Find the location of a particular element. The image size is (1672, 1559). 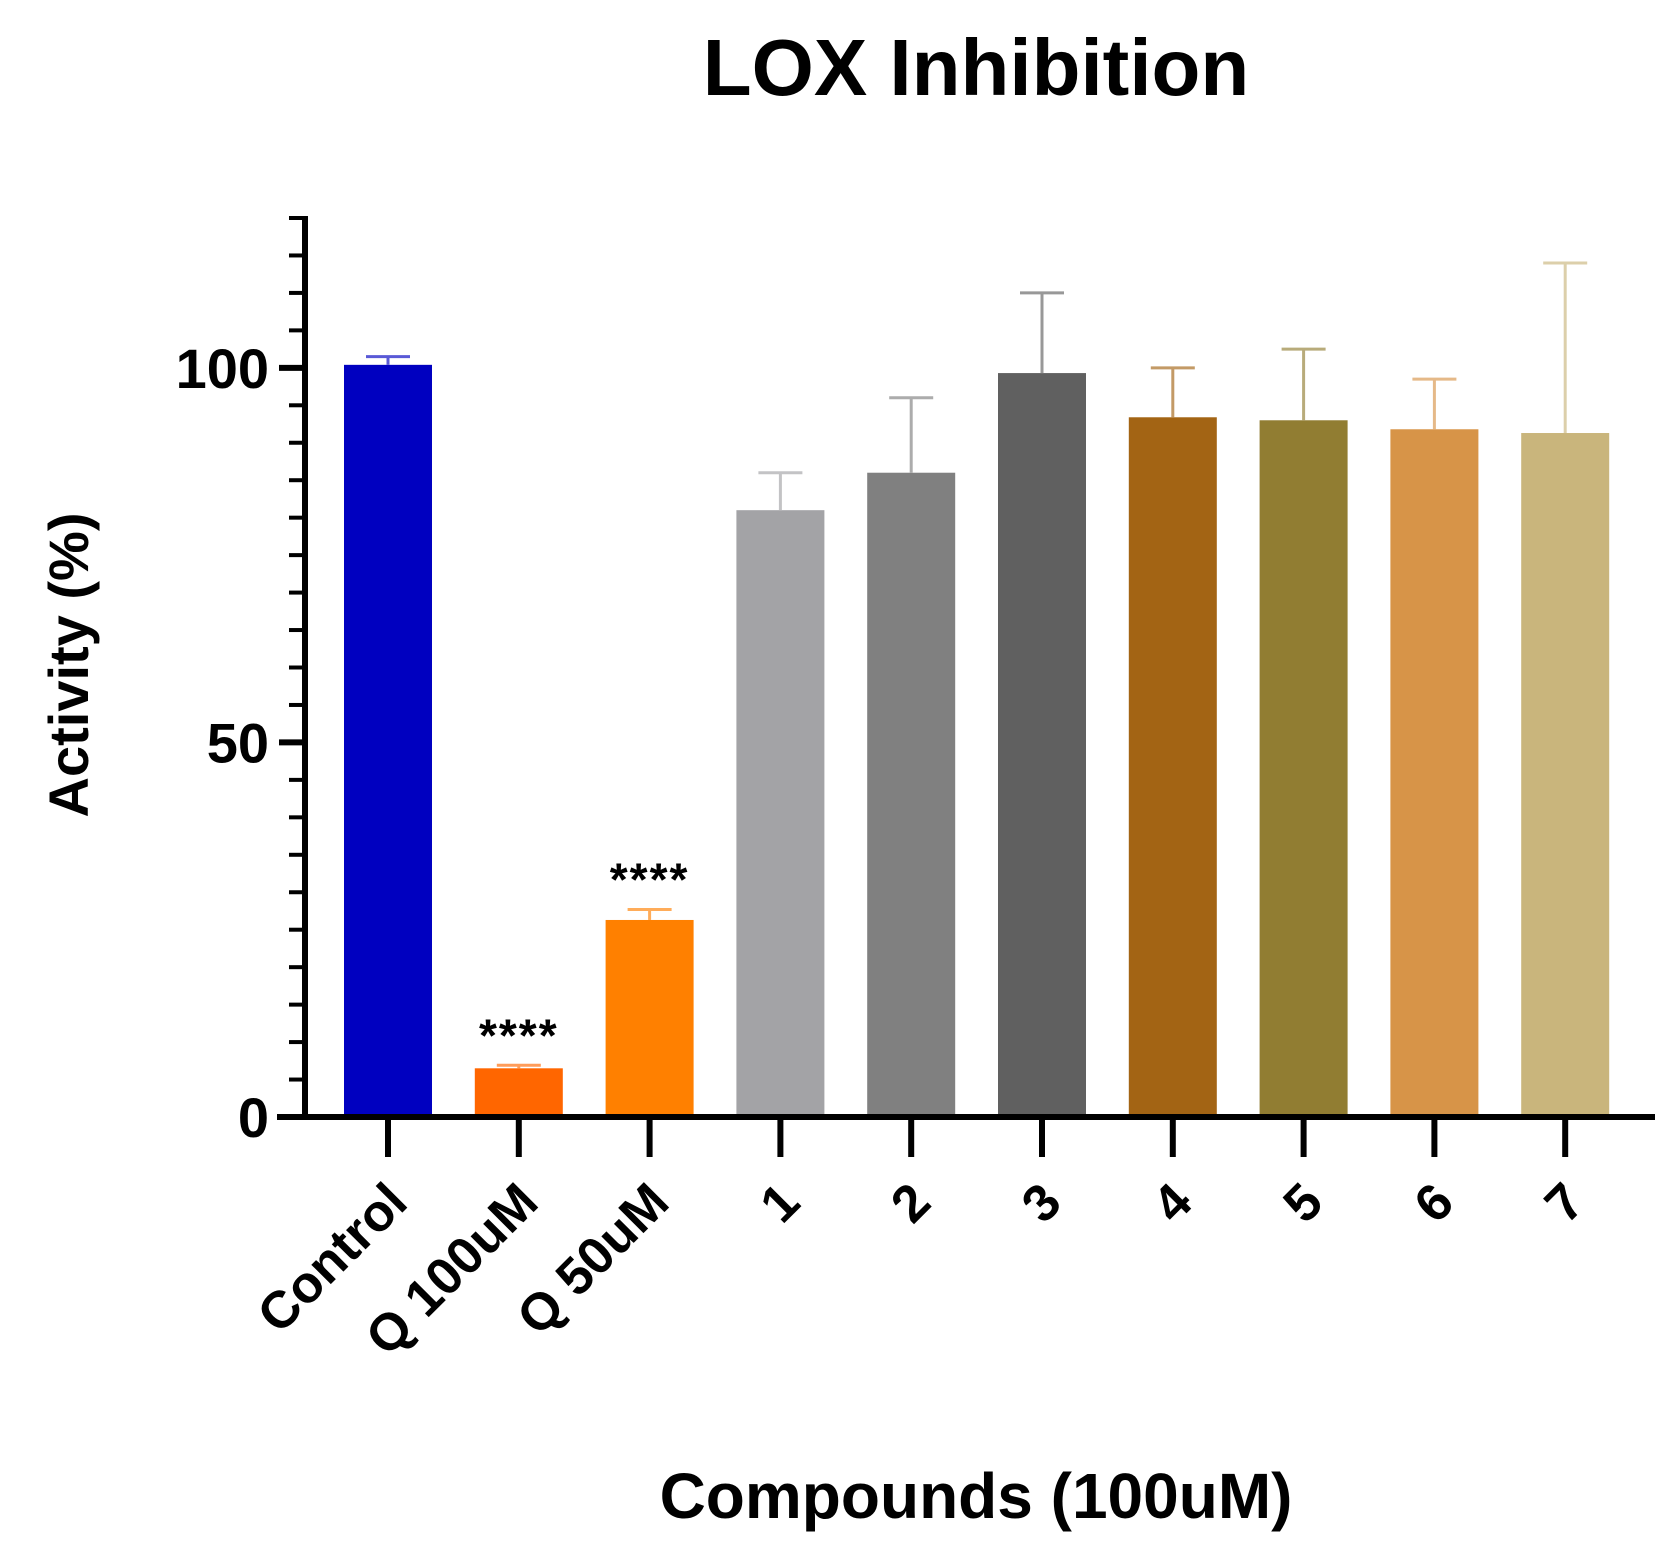

y-axis-title: Activity (%) is located at coordinates (68, 665).